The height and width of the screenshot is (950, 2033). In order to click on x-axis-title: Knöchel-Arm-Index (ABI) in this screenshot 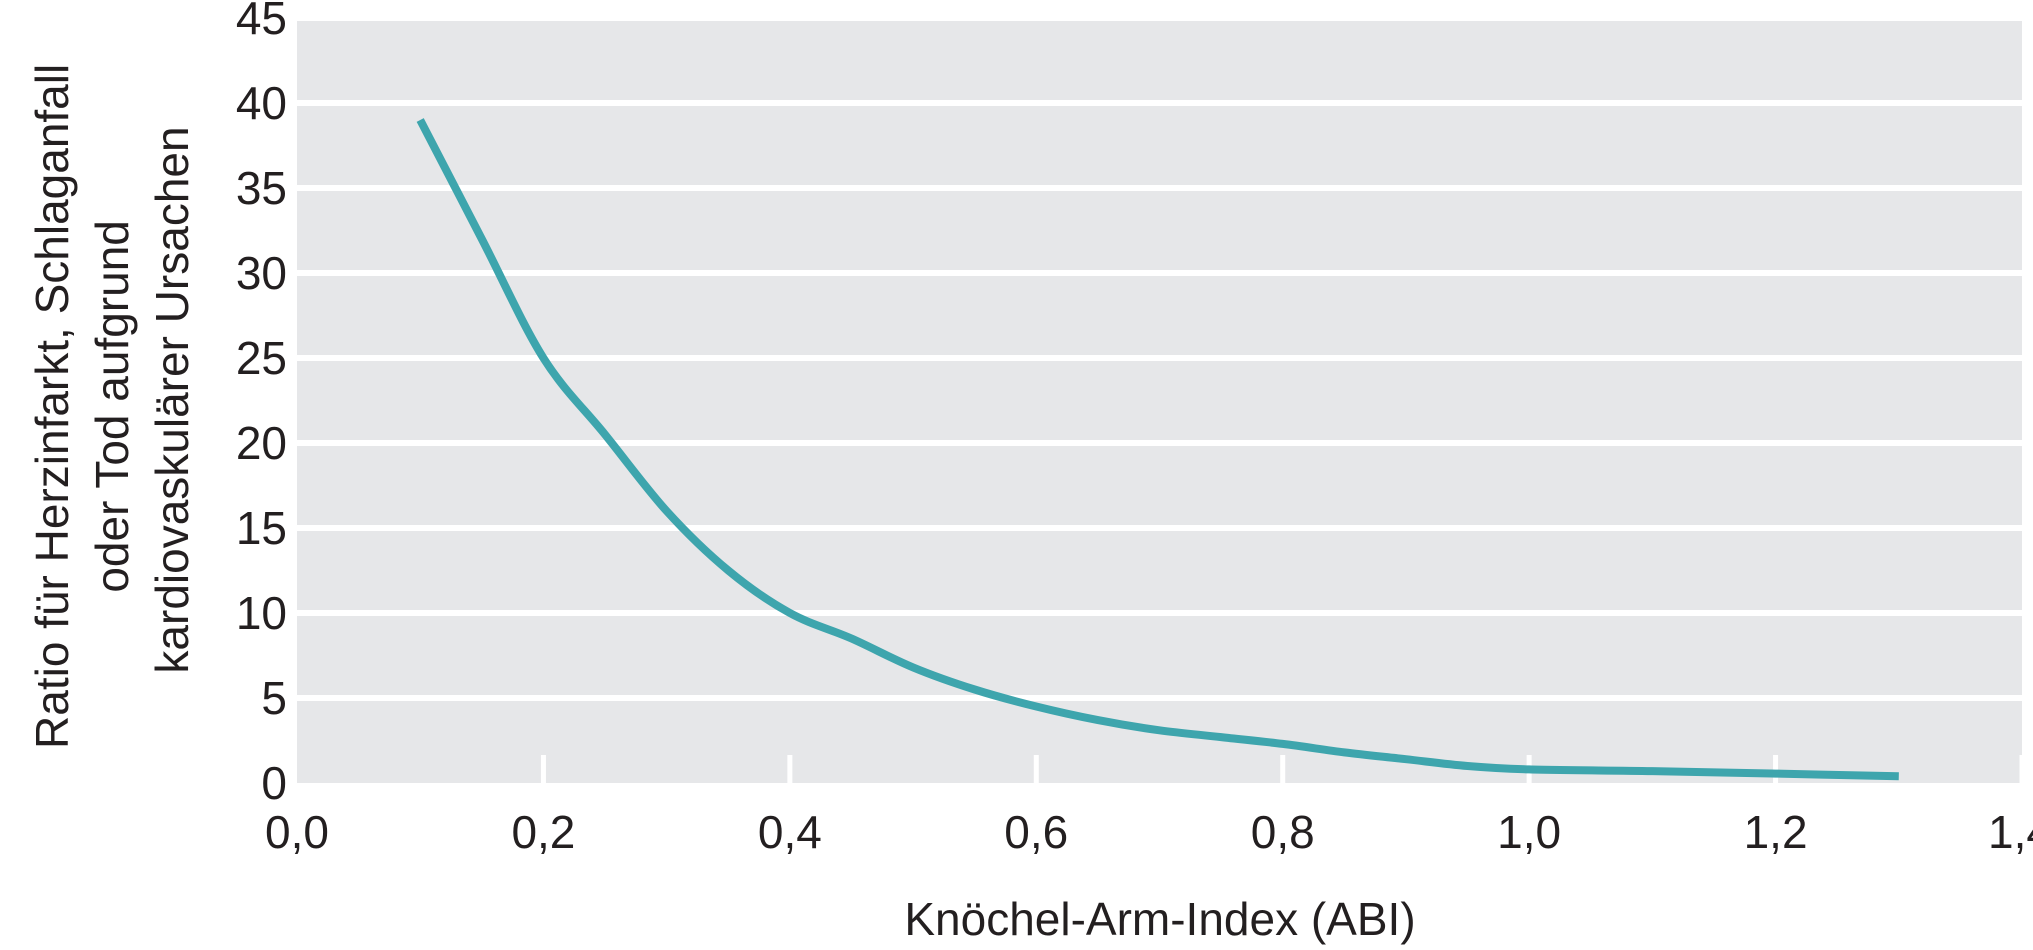, I will do `click(1159, 919)`.